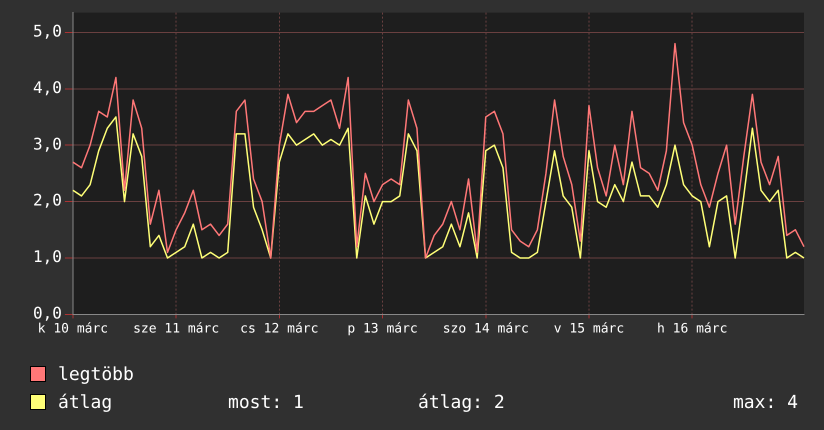 This screenshot has width=824, height=430. I want to click on x-tick-label: szo 14 márc, so click(485, 329).